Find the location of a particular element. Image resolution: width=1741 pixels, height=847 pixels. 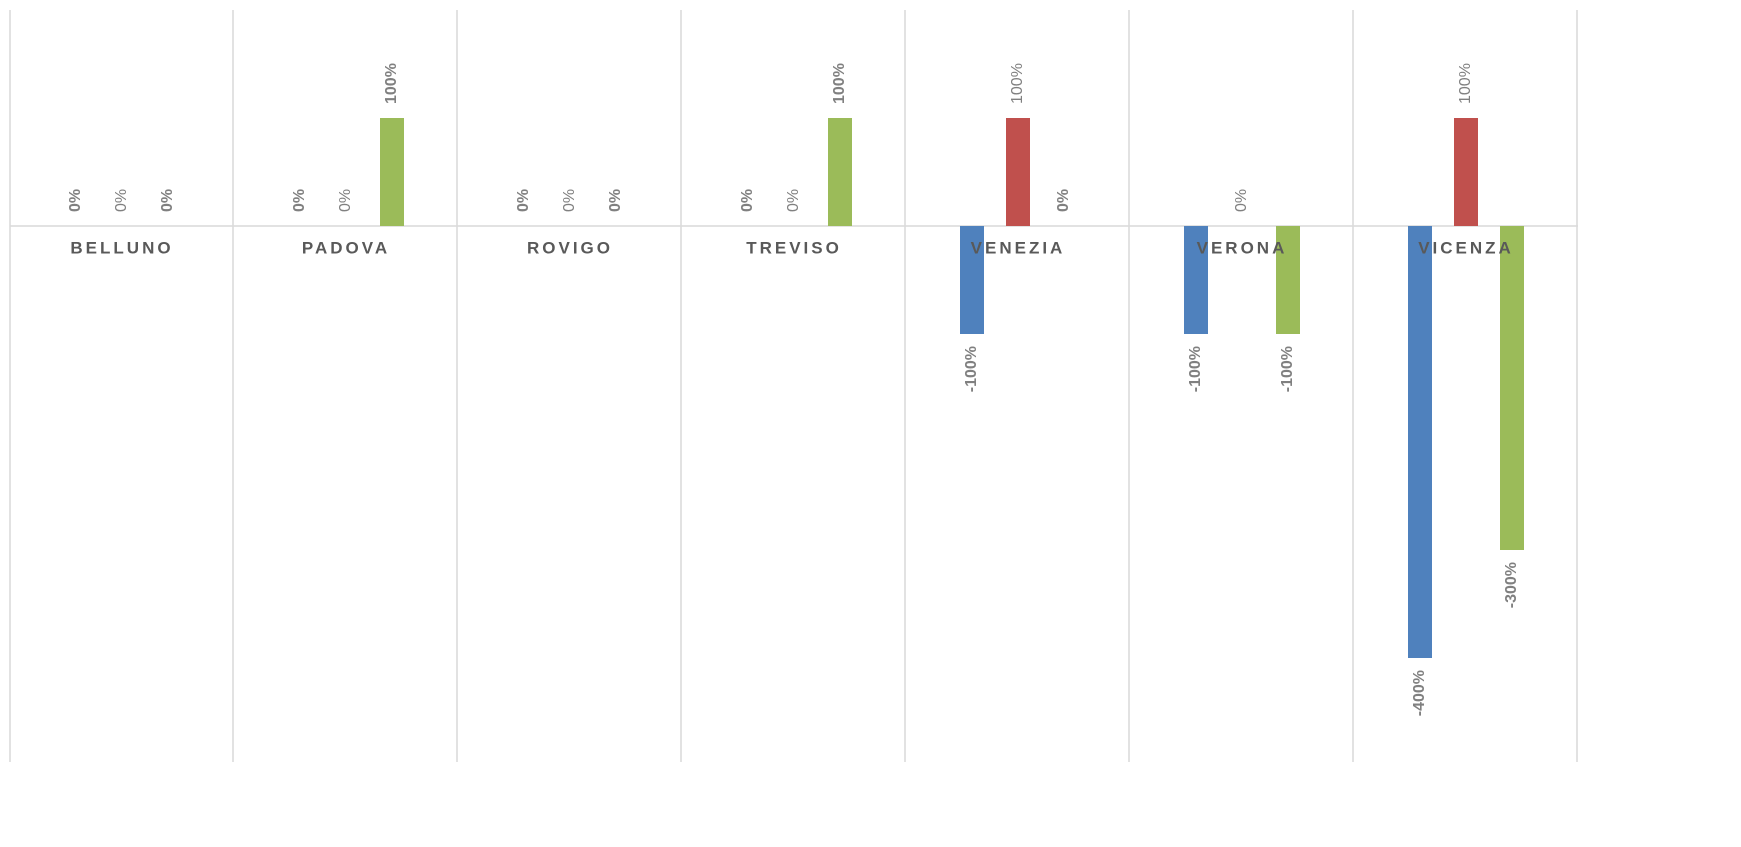

x-tick-label: VICENZA is located at coordinates (1466, 247).